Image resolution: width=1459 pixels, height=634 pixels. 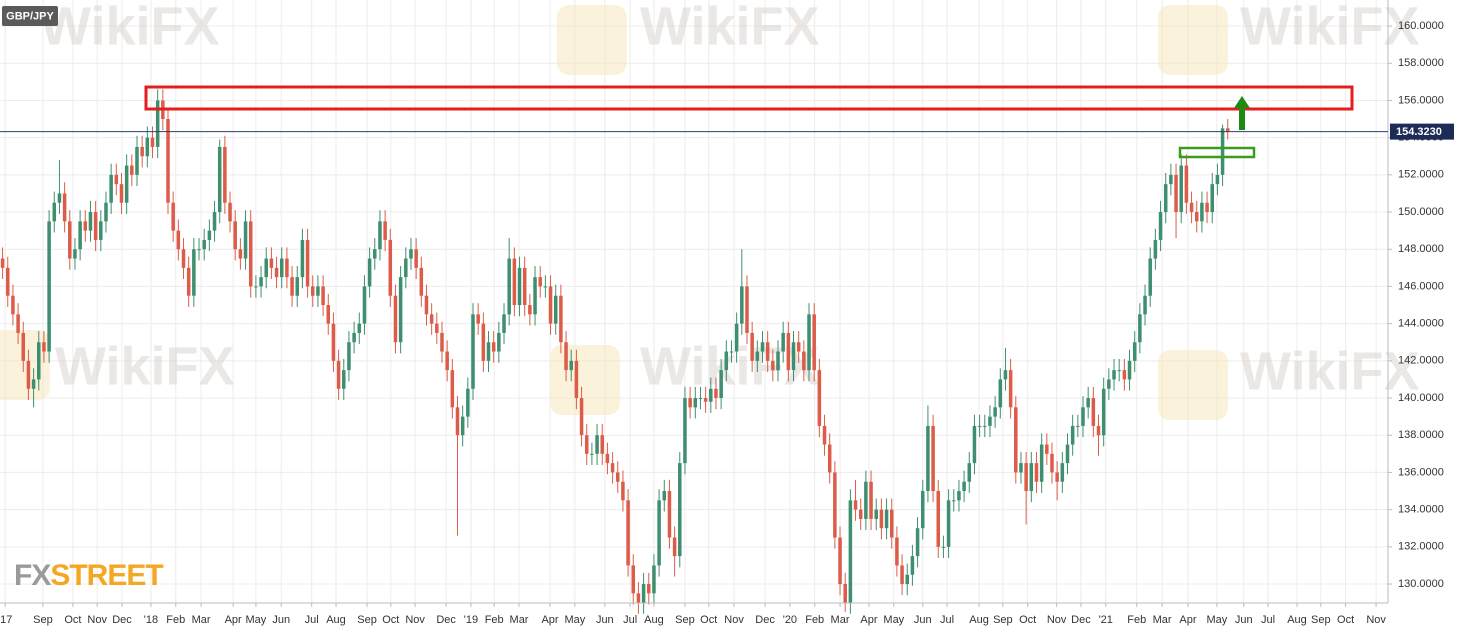 I want to click on y-tick-label: 140.0000, so click(x=1421, y=398).